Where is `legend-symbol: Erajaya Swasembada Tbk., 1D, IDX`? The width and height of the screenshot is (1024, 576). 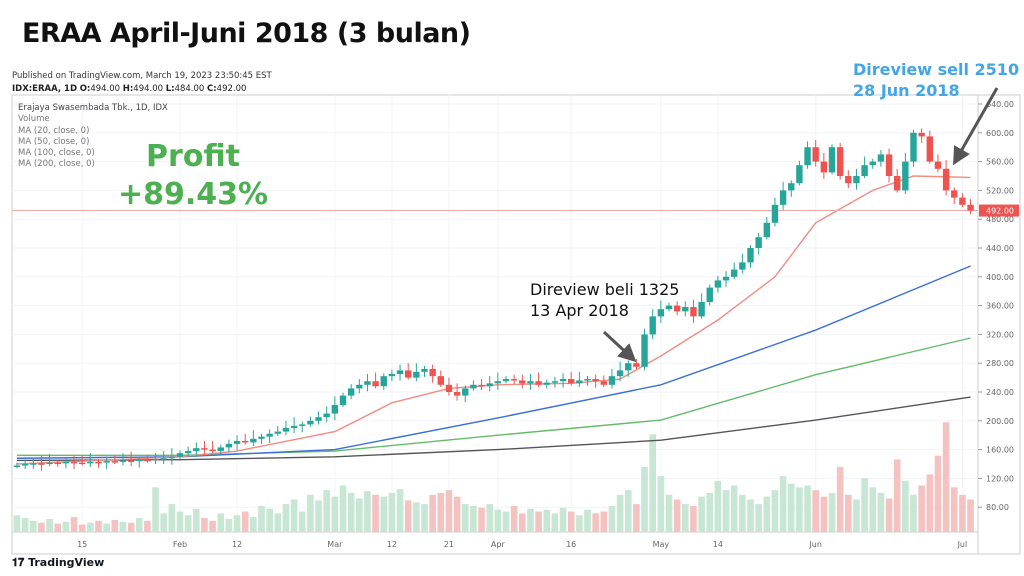 legend-symbol: Erajaya Swasembada Tbk., 1D, IDX is located at coordinates (93, 108).